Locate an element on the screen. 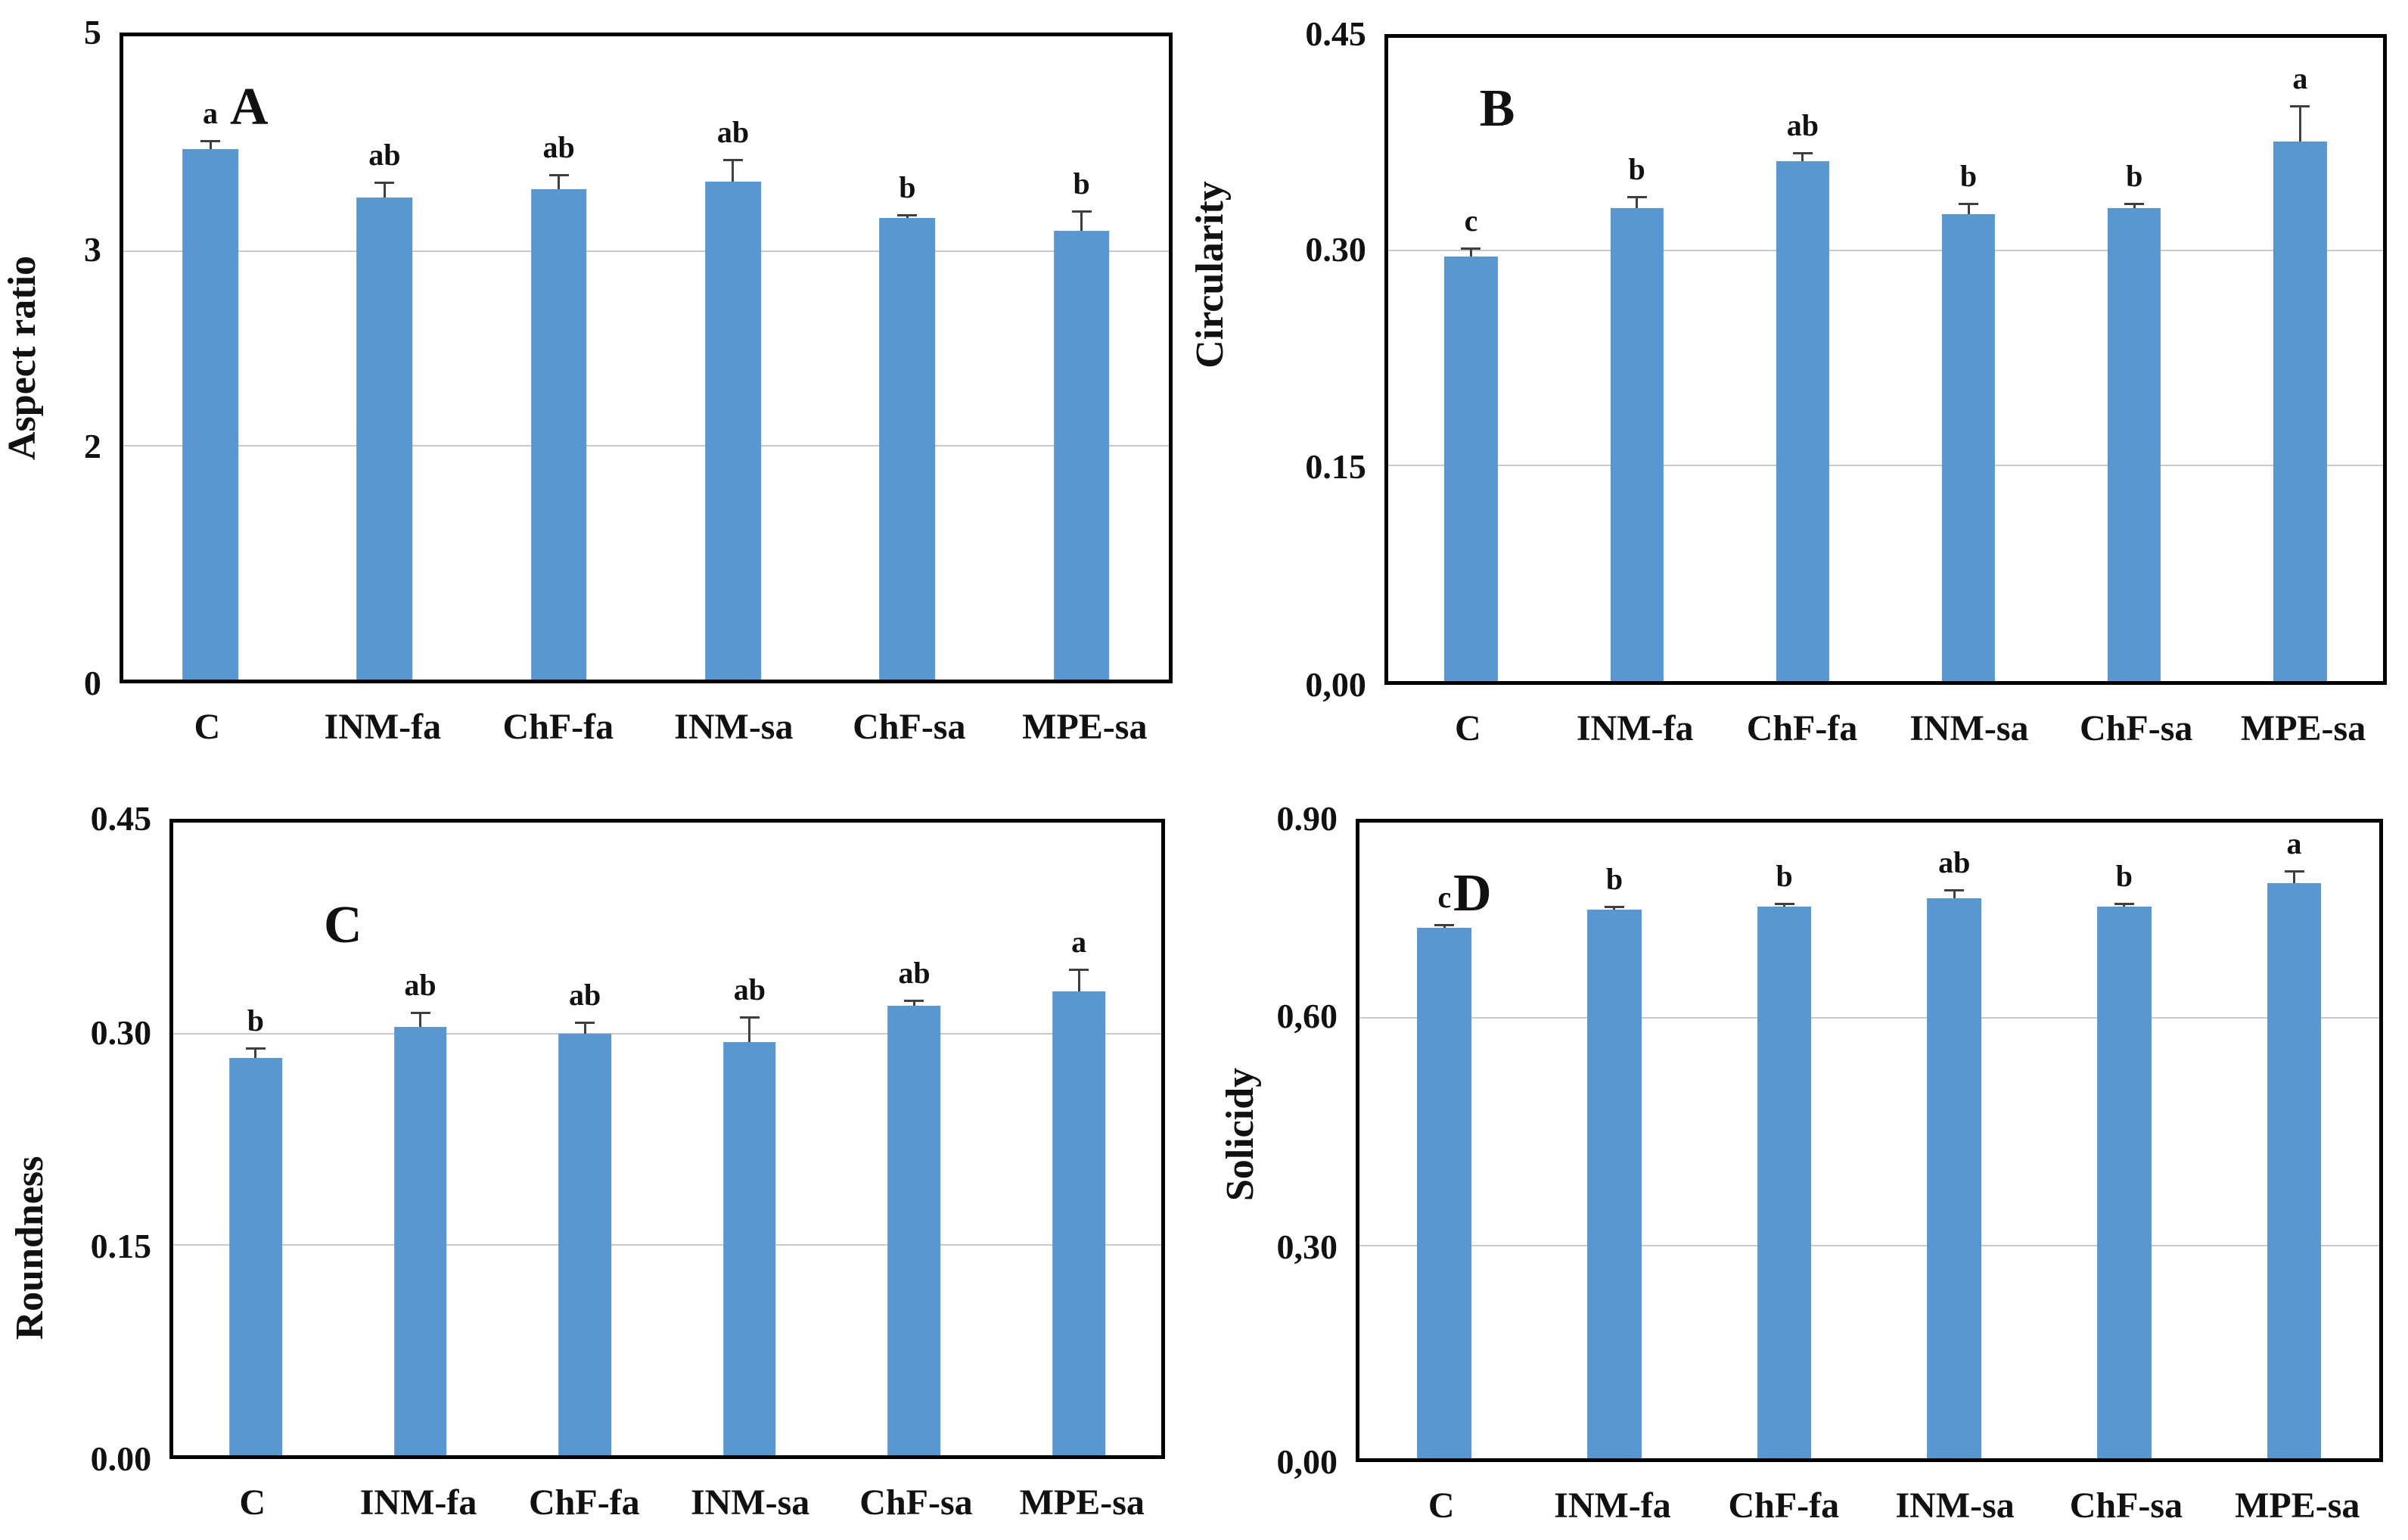 The height and width of the screenshot is (1540, 2408). bar-C-INM-sa is located at coordinates (749, 1248).